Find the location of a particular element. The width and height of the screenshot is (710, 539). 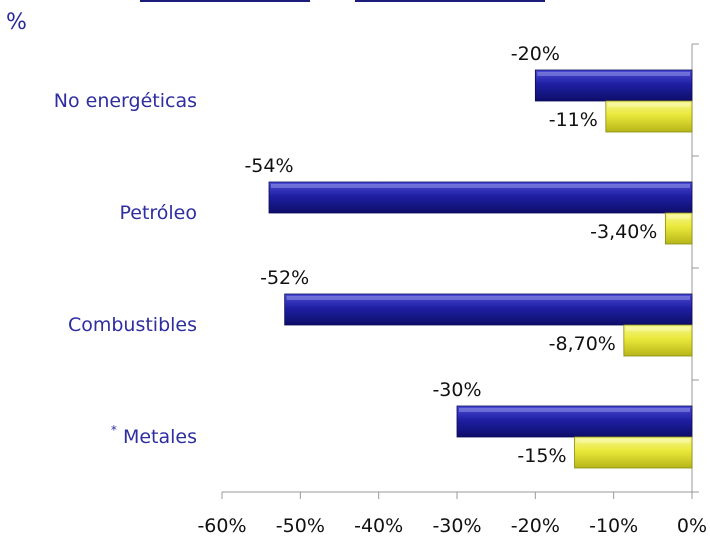

data-label: -54% is located at coordinates (268, 166).